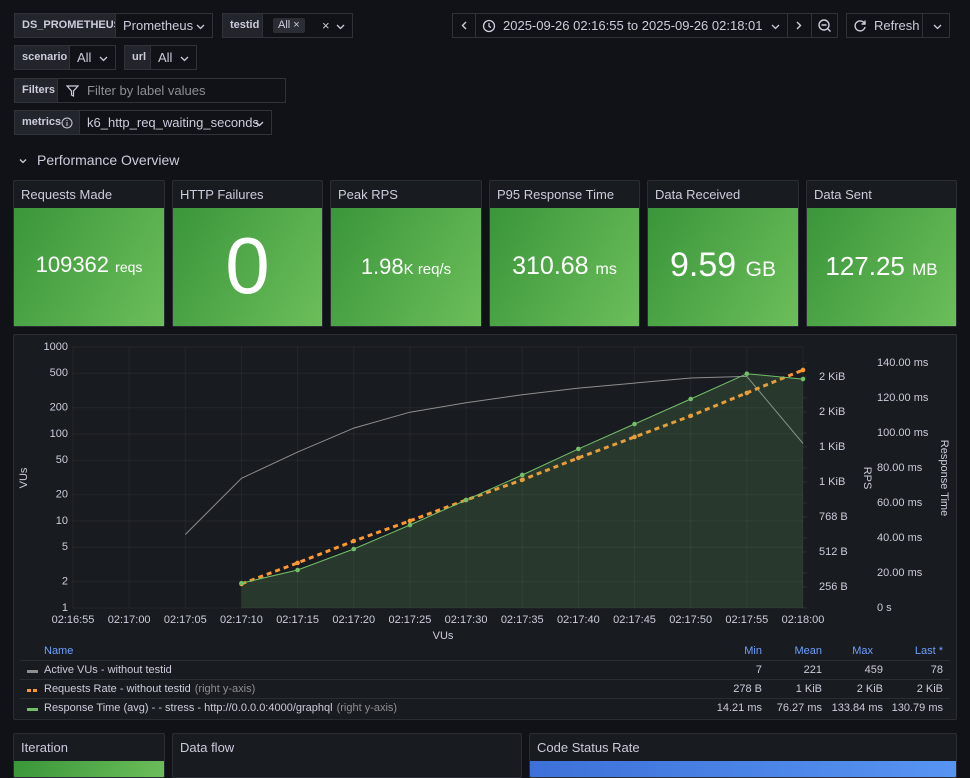 The width and height of the screenshot is (970, 778). What do you see at coordinates (129, 267) in the screenshot?
I see `stat-unit: reqs` at bounding box center [129, 267].